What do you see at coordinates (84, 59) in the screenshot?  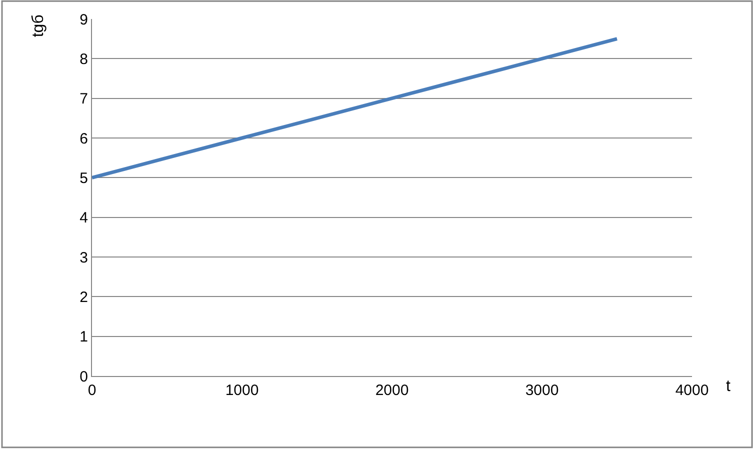 I see `y-tick-label: 8` at bounding box center [84, 59].